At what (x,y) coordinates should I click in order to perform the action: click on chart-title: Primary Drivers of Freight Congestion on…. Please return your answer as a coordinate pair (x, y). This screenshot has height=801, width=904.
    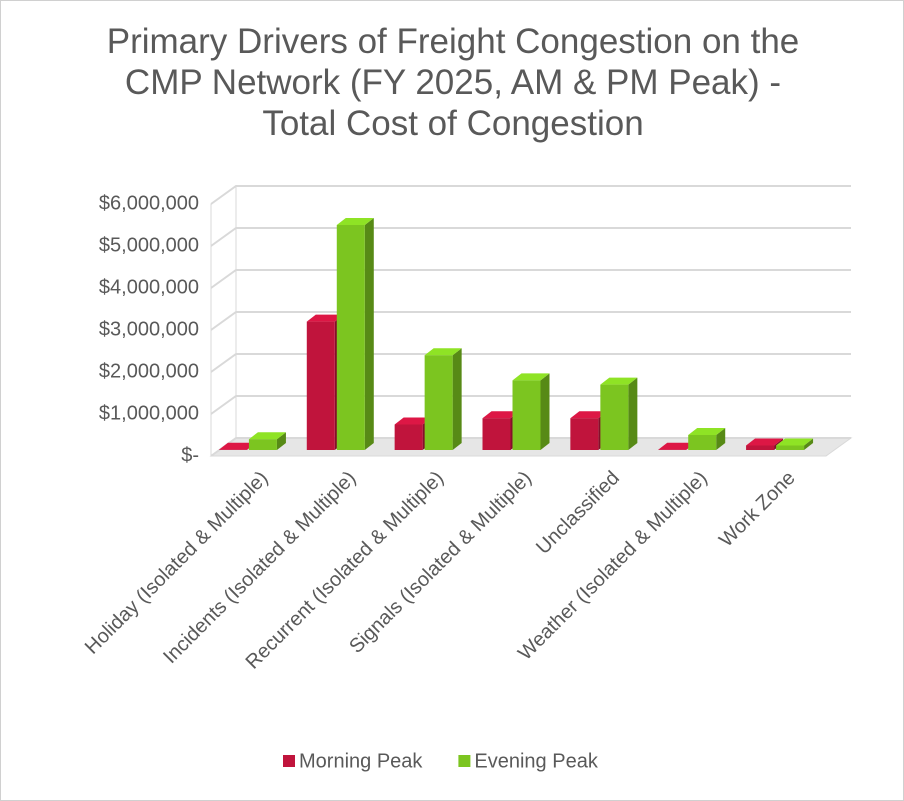
    Looking at the image, I should click on (453, 82).